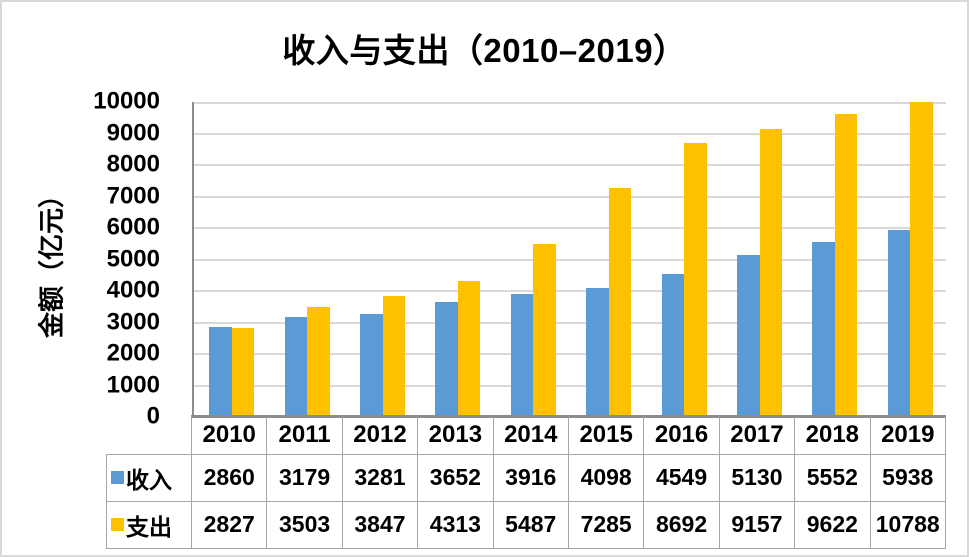 Image resolution: width=969 pixels, height=557 pixels. I want to click on year-cell: 2012, so click(380, 436).